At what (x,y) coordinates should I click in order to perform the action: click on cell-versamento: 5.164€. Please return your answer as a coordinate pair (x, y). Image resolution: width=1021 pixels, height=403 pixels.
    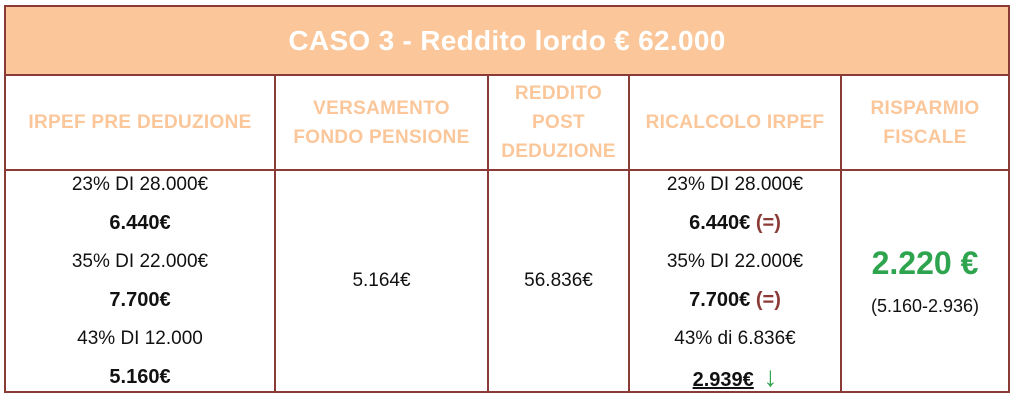
    Looking at the image, I should click on (381, 281).